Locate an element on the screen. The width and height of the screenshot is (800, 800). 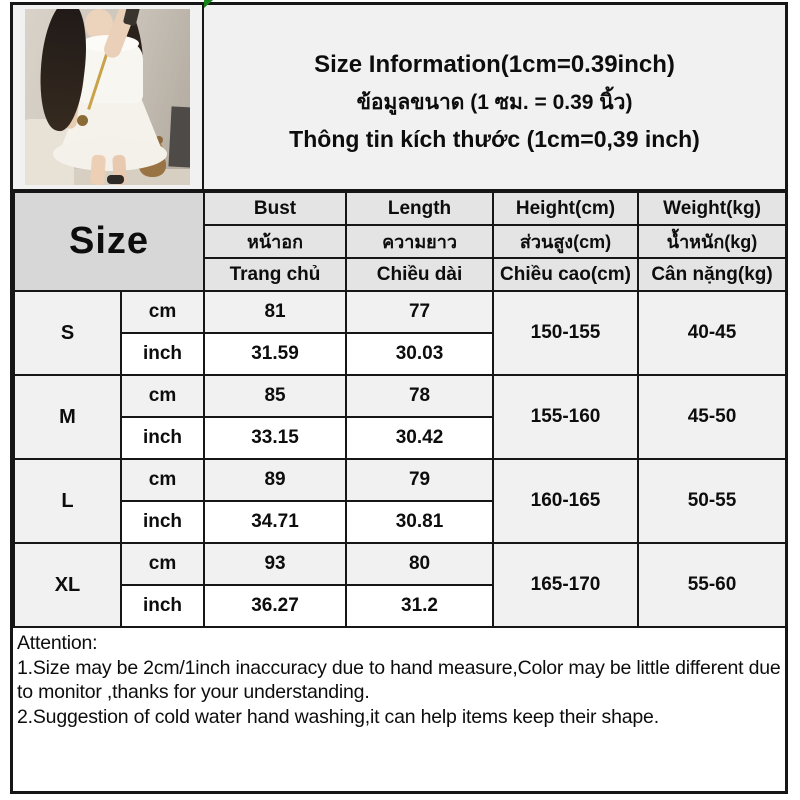
s-length-cm: 77 is located at coordinates (420, 312).